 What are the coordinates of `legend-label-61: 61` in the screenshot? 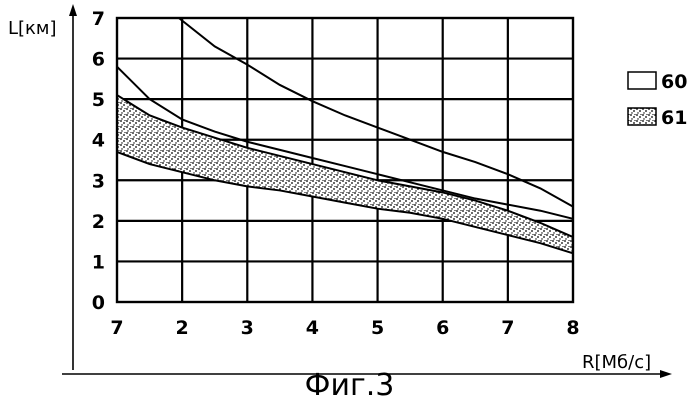 It's located at (674, 118).